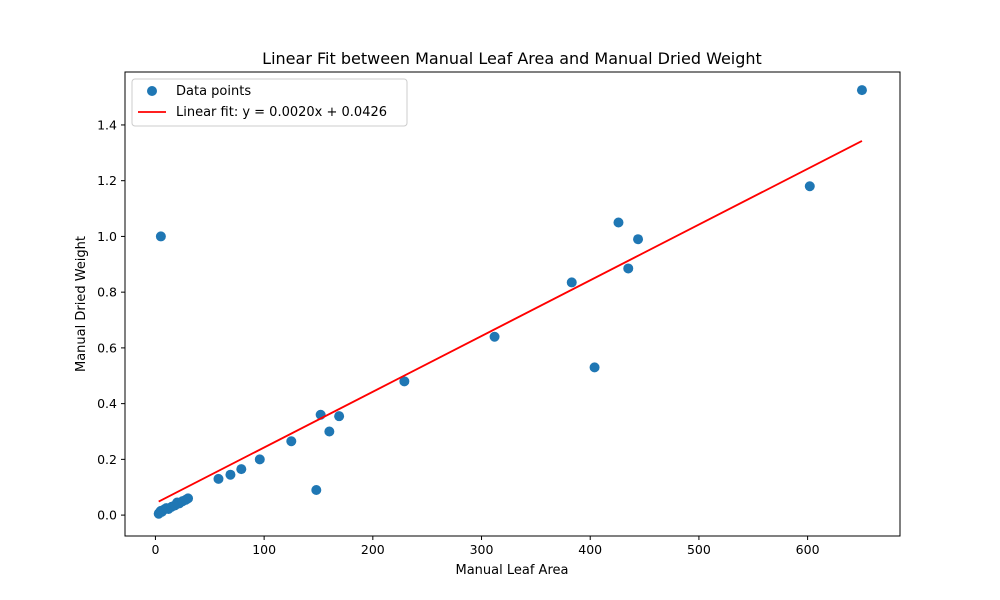 The image size is (1000, 600). I want to click on legend-box, so click(269, 102).